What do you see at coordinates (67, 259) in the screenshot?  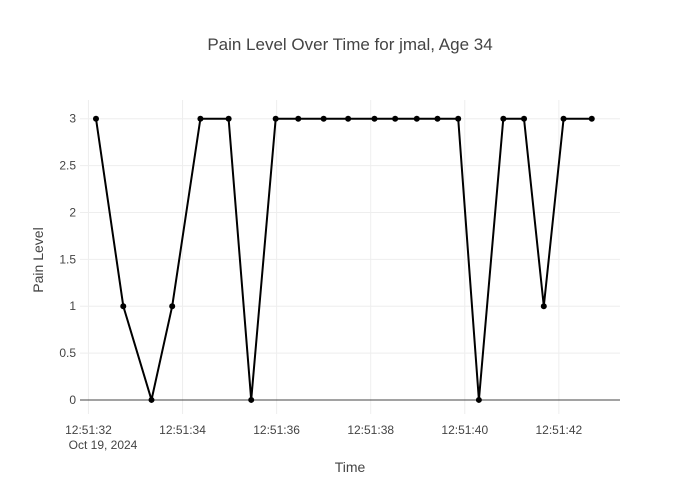 I see `y-tick-label: 1.5` at bounding box center [67, 259].